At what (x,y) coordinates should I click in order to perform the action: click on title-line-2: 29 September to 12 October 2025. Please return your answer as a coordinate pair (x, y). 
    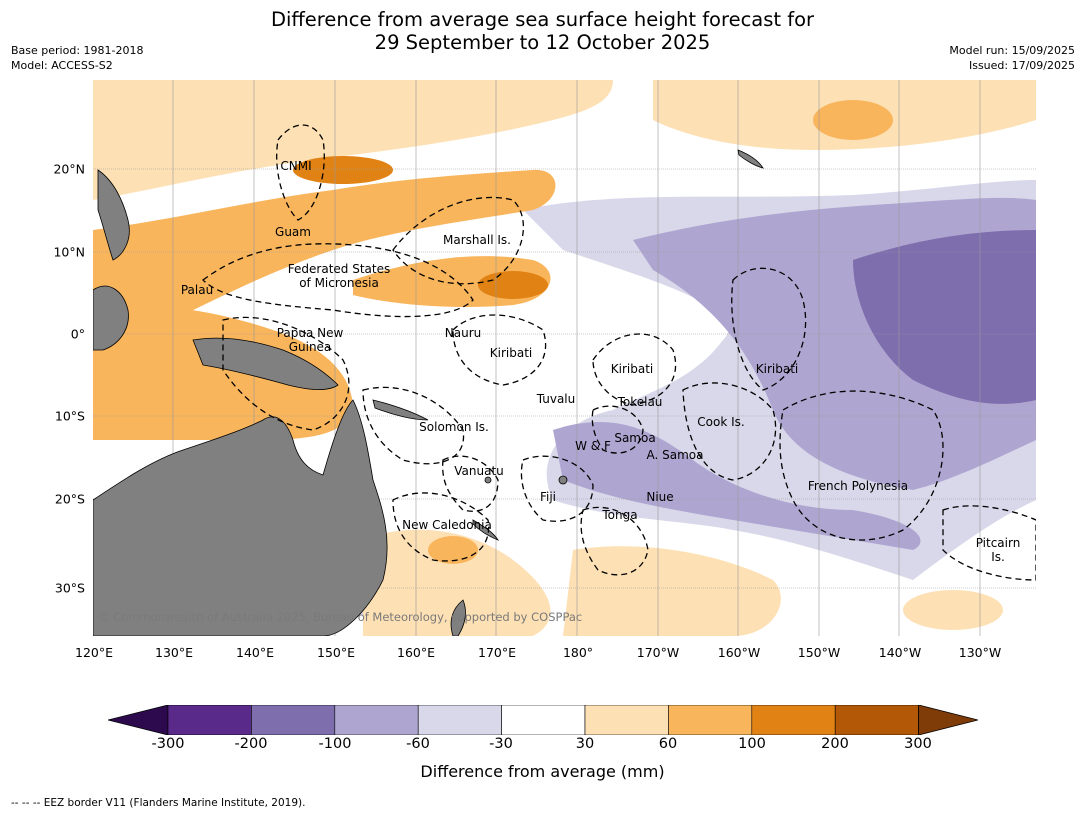
    Looking at the image, I should click on (542, 42).